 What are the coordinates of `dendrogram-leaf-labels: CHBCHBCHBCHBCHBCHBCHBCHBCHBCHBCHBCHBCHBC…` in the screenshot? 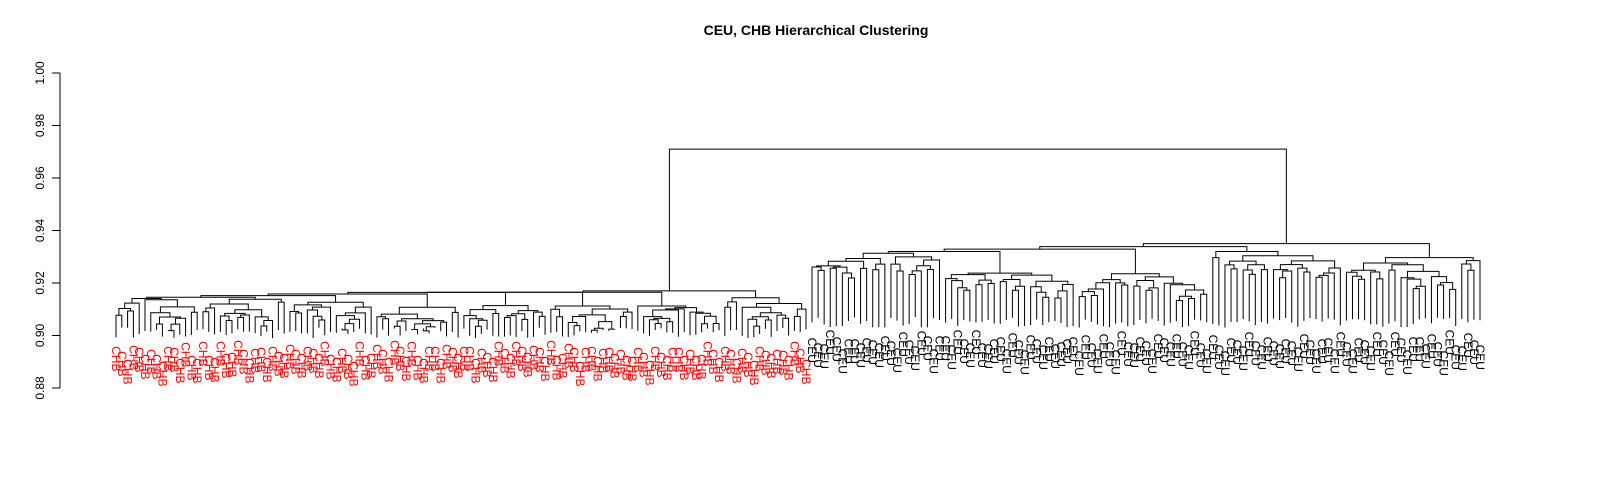 It's located at (798, 358).